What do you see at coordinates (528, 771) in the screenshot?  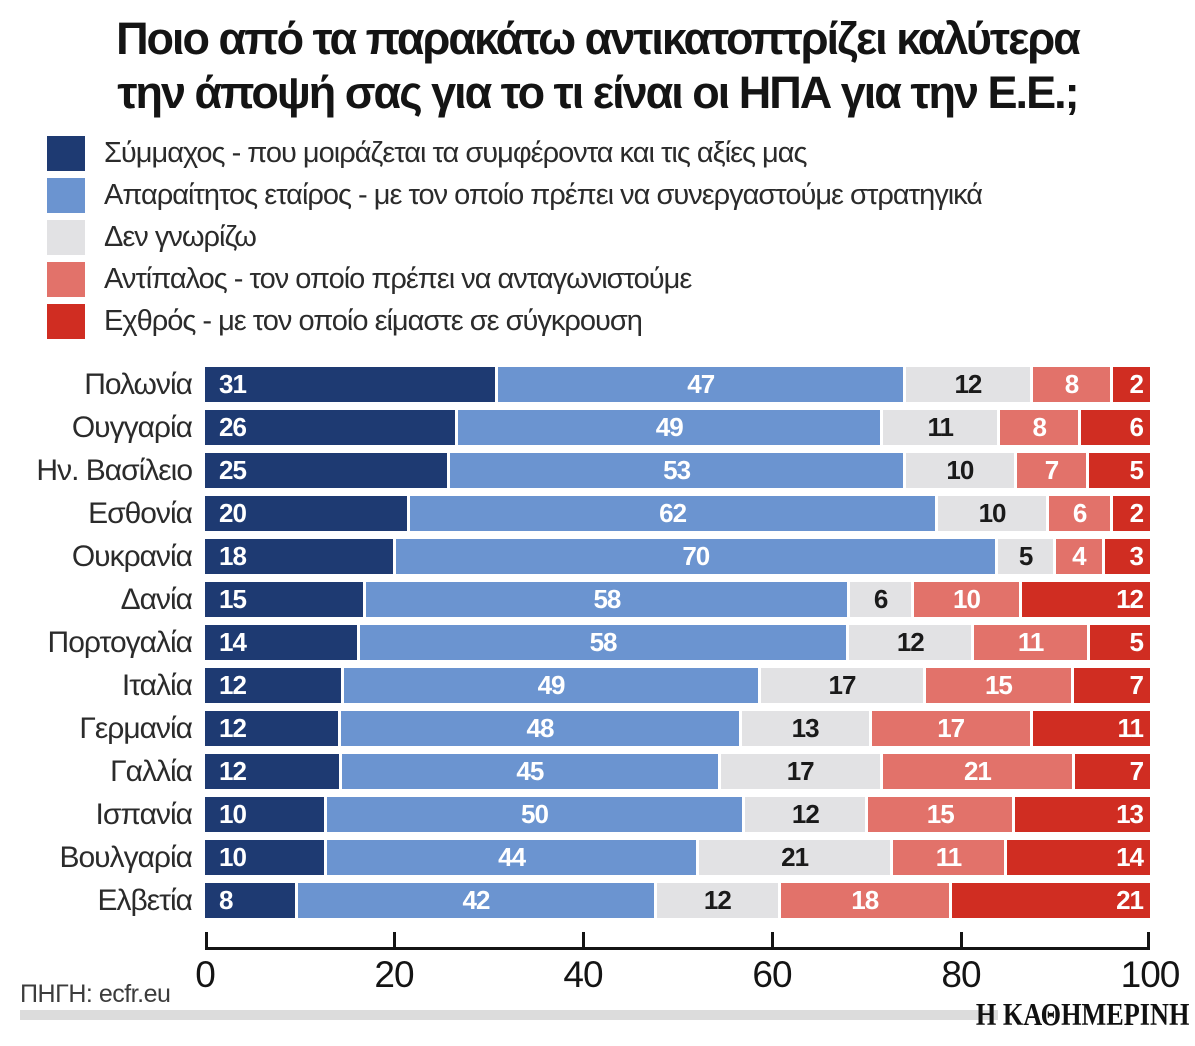 I see `bar-segment-necessary-partner: 45` at bounding box center [528, 771].